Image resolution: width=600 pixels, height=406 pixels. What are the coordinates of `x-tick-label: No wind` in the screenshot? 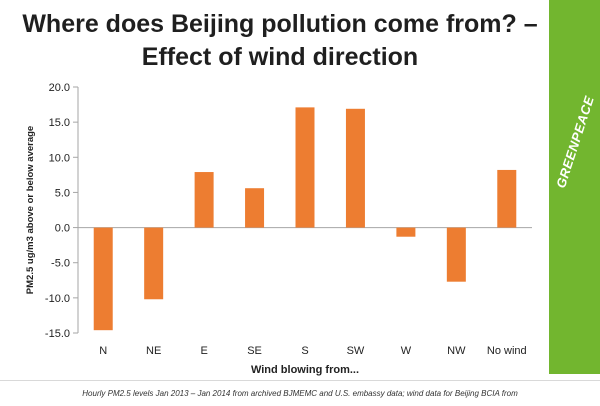 It's located at (507, 351).